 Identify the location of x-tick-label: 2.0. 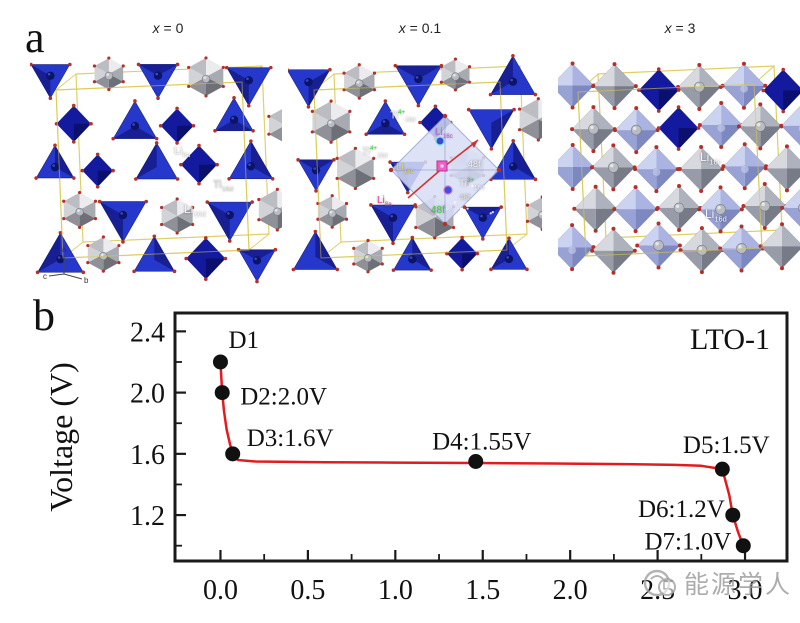
(570, 590).